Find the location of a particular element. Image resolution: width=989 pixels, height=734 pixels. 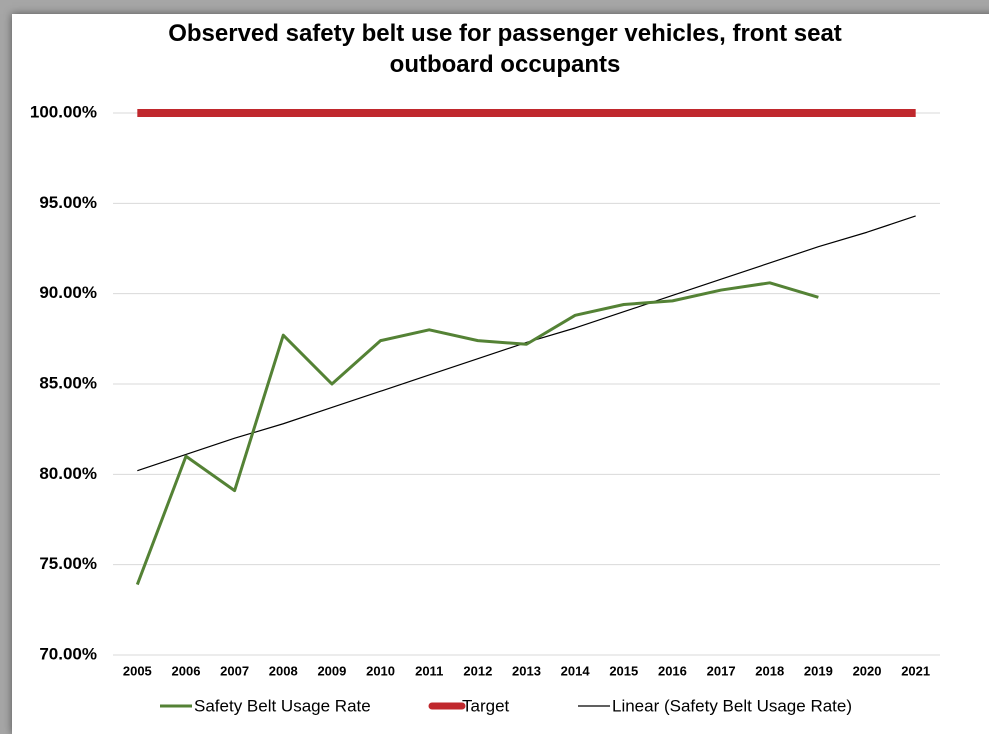

x-tick-label: 2008 is located at coordinates (283, 670).